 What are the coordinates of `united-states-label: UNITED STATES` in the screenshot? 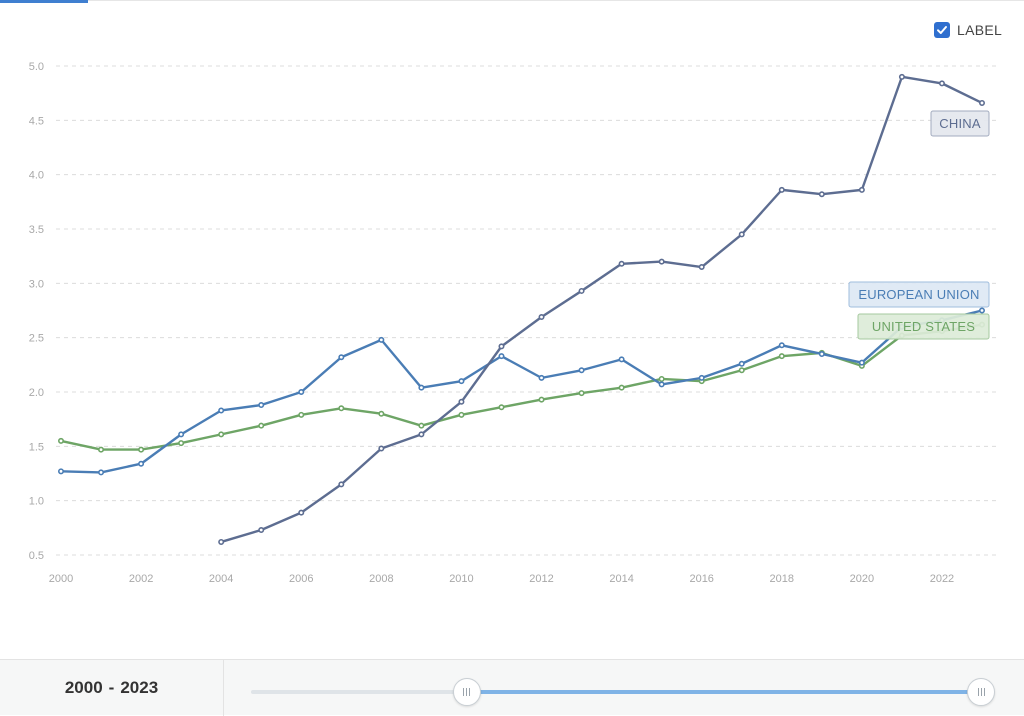 It's located at (923, 326).